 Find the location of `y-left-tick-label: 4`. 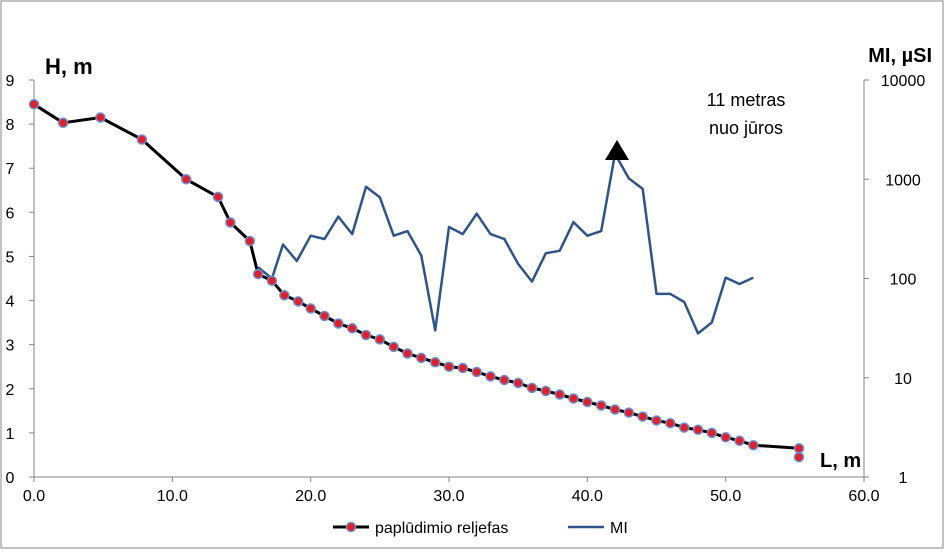

y-left-tick-label: 4 is located at coordinates (10, 302).